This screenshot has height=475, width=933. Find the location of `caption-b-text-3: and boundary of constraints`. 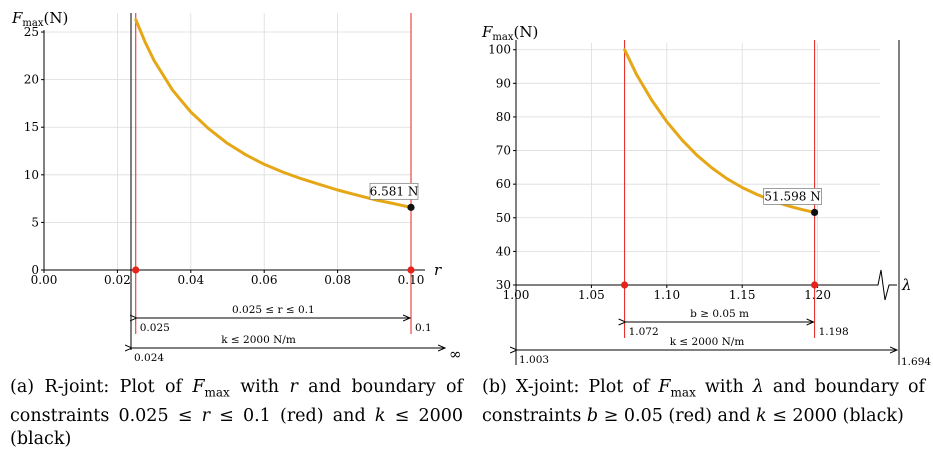

caption-b-text-3: and boundary of constraints is located at coordinates (703, 401).